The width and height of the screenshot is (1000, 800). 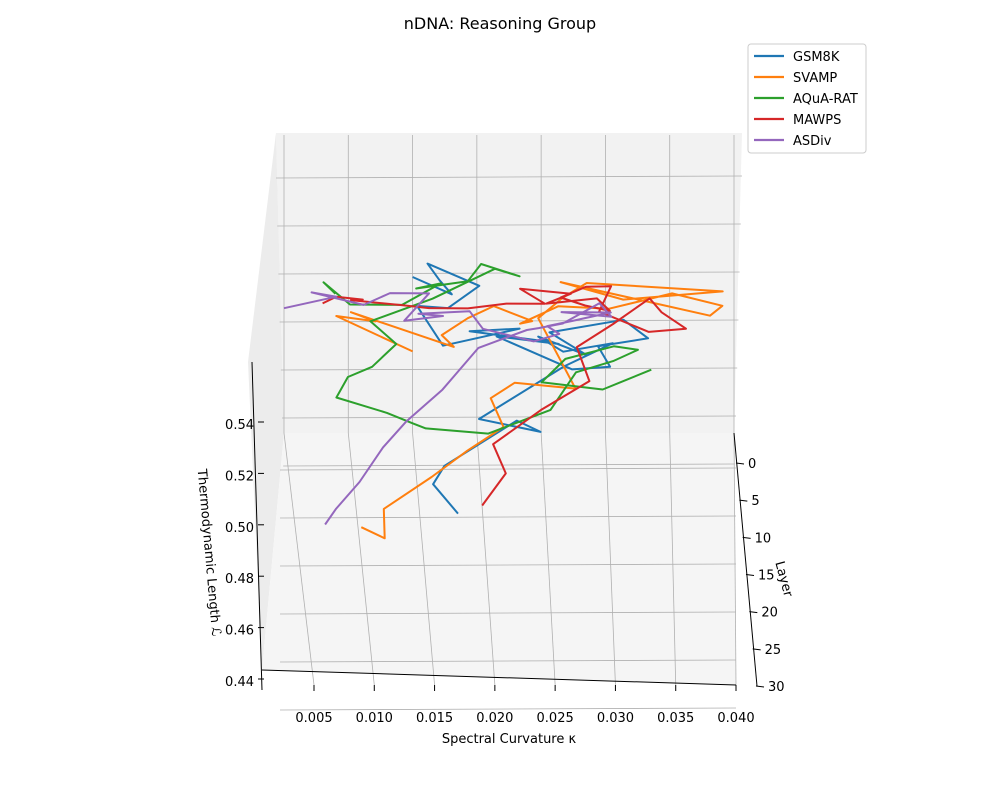 I want to click on z-tick-label: 0.44, so click(x=239, y=682).